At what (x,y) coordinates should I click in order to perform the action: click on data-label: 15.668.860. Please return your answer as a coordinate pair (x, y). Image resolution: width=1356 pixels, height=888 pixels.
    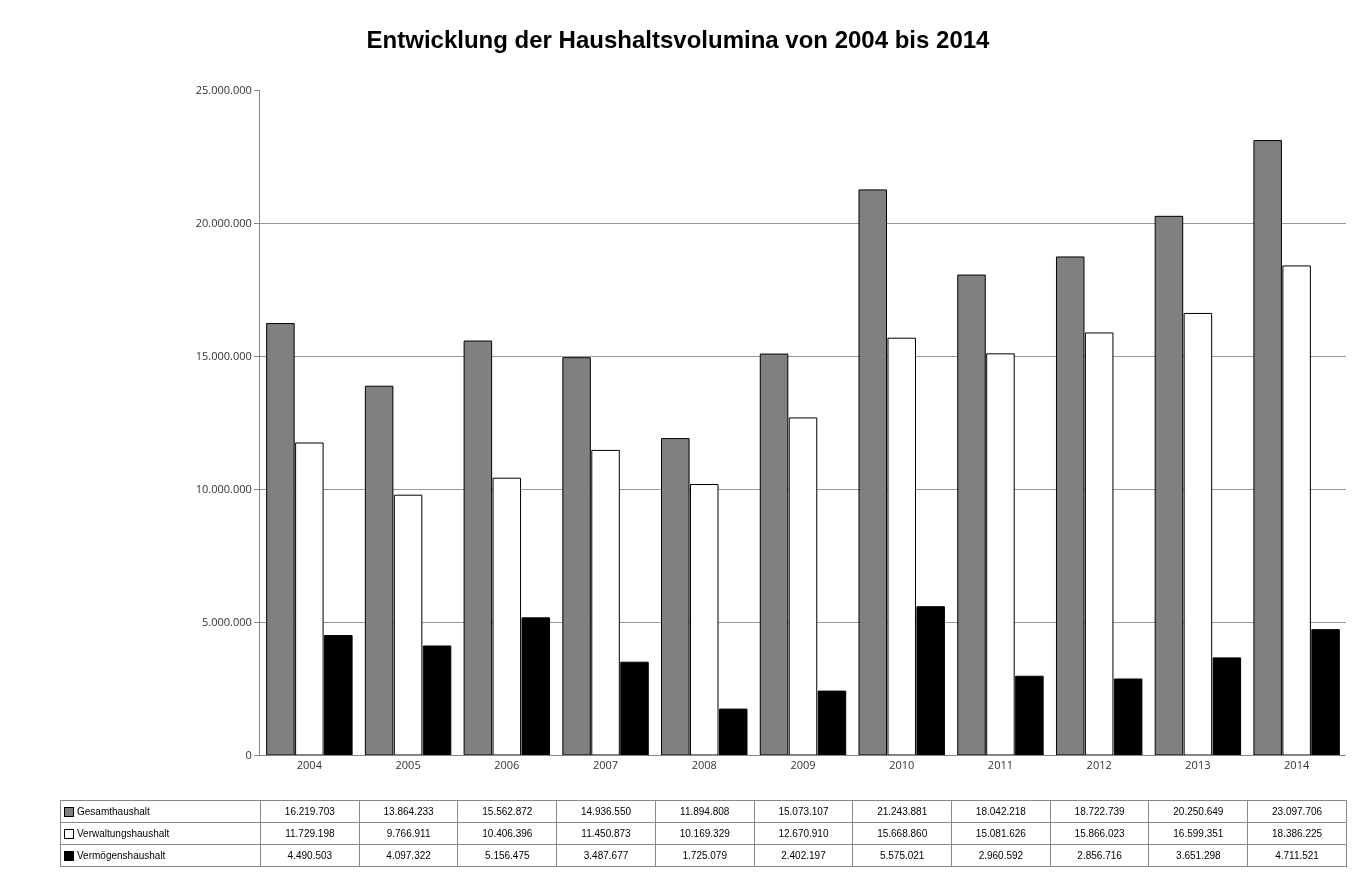
    Looking at the image, I should click on (902, 833).